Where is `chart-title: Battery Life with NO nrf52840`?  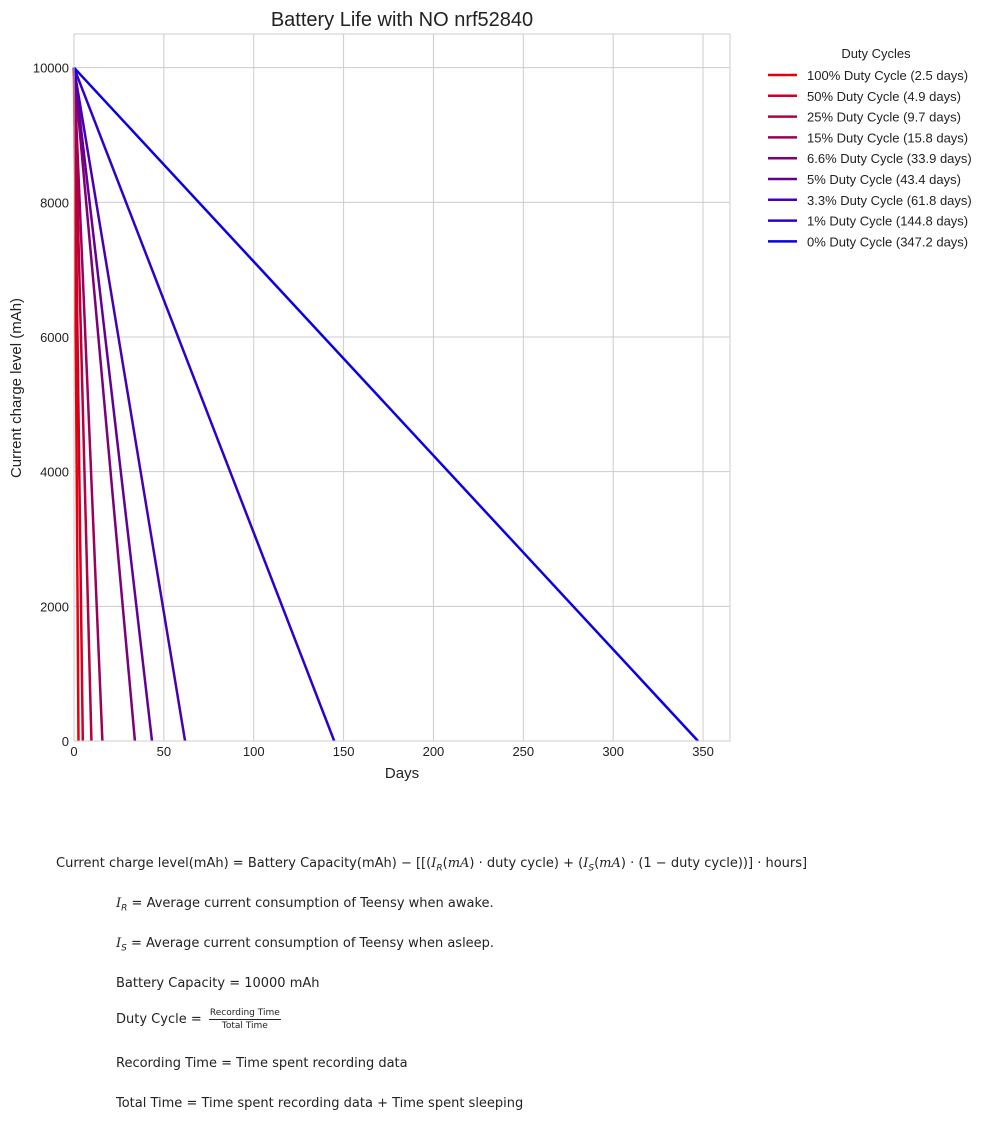
chart-title: Battery Life with NO nrf52840 is located at coordinates (402, 20).